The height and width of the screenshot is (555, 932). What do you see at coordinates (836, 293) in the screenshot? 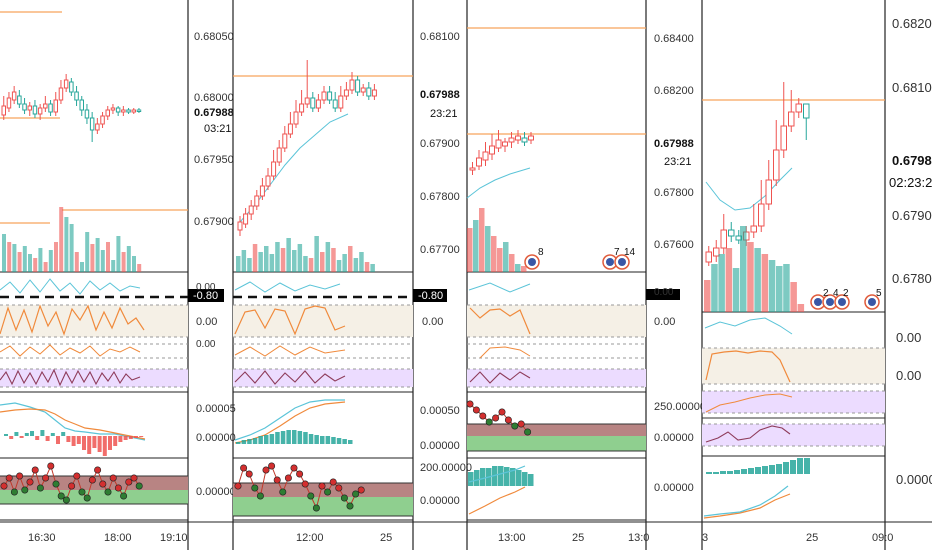
I see `event-badge-count: 4` at bounding box center [836, 293].